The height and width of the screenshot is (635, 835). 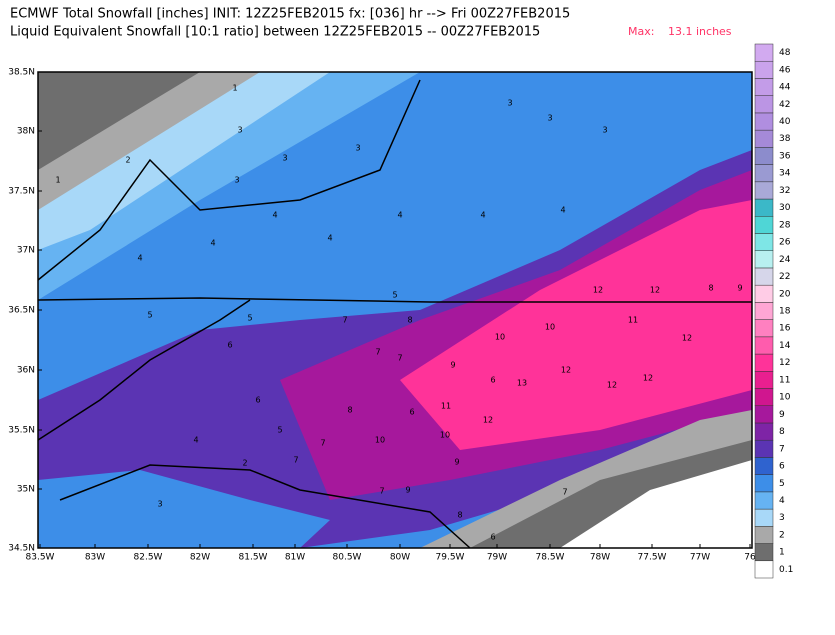 What do you see at coordinates (95, 558) in the screenshot?
I see `lon-label: 83W` at bounding box center [95, 558].